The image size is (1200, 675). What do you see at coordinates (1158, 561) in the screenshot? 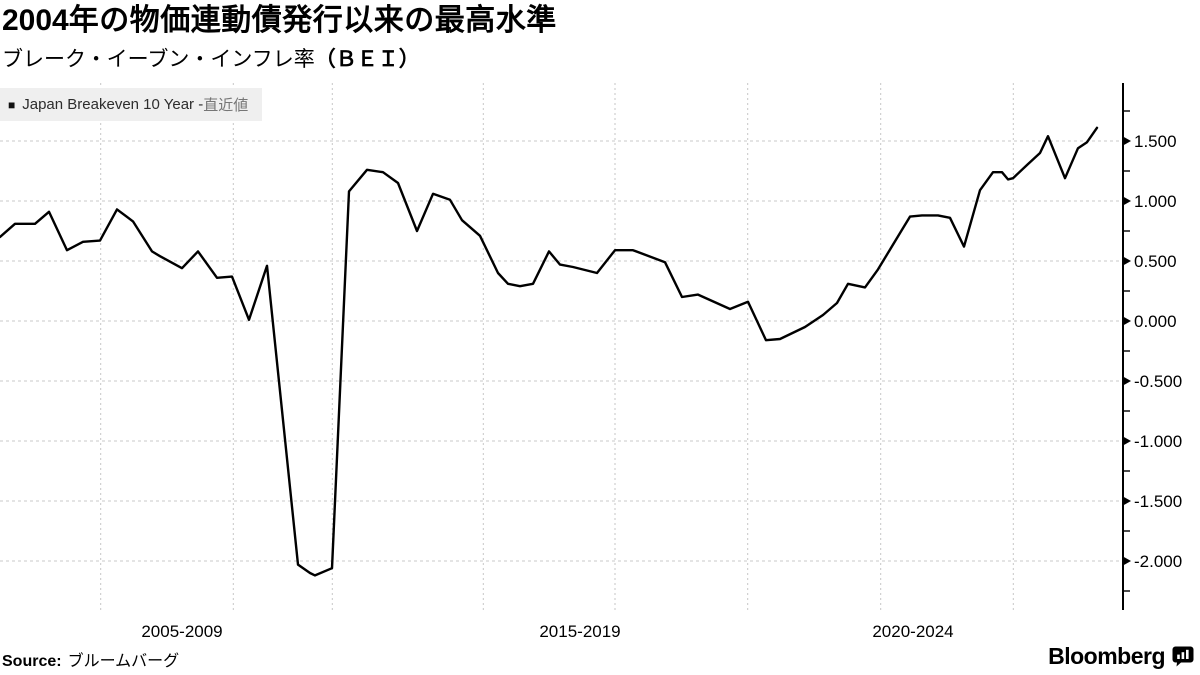
I see `y-tick-label: -2.000` at bounding box center [1158, 561].